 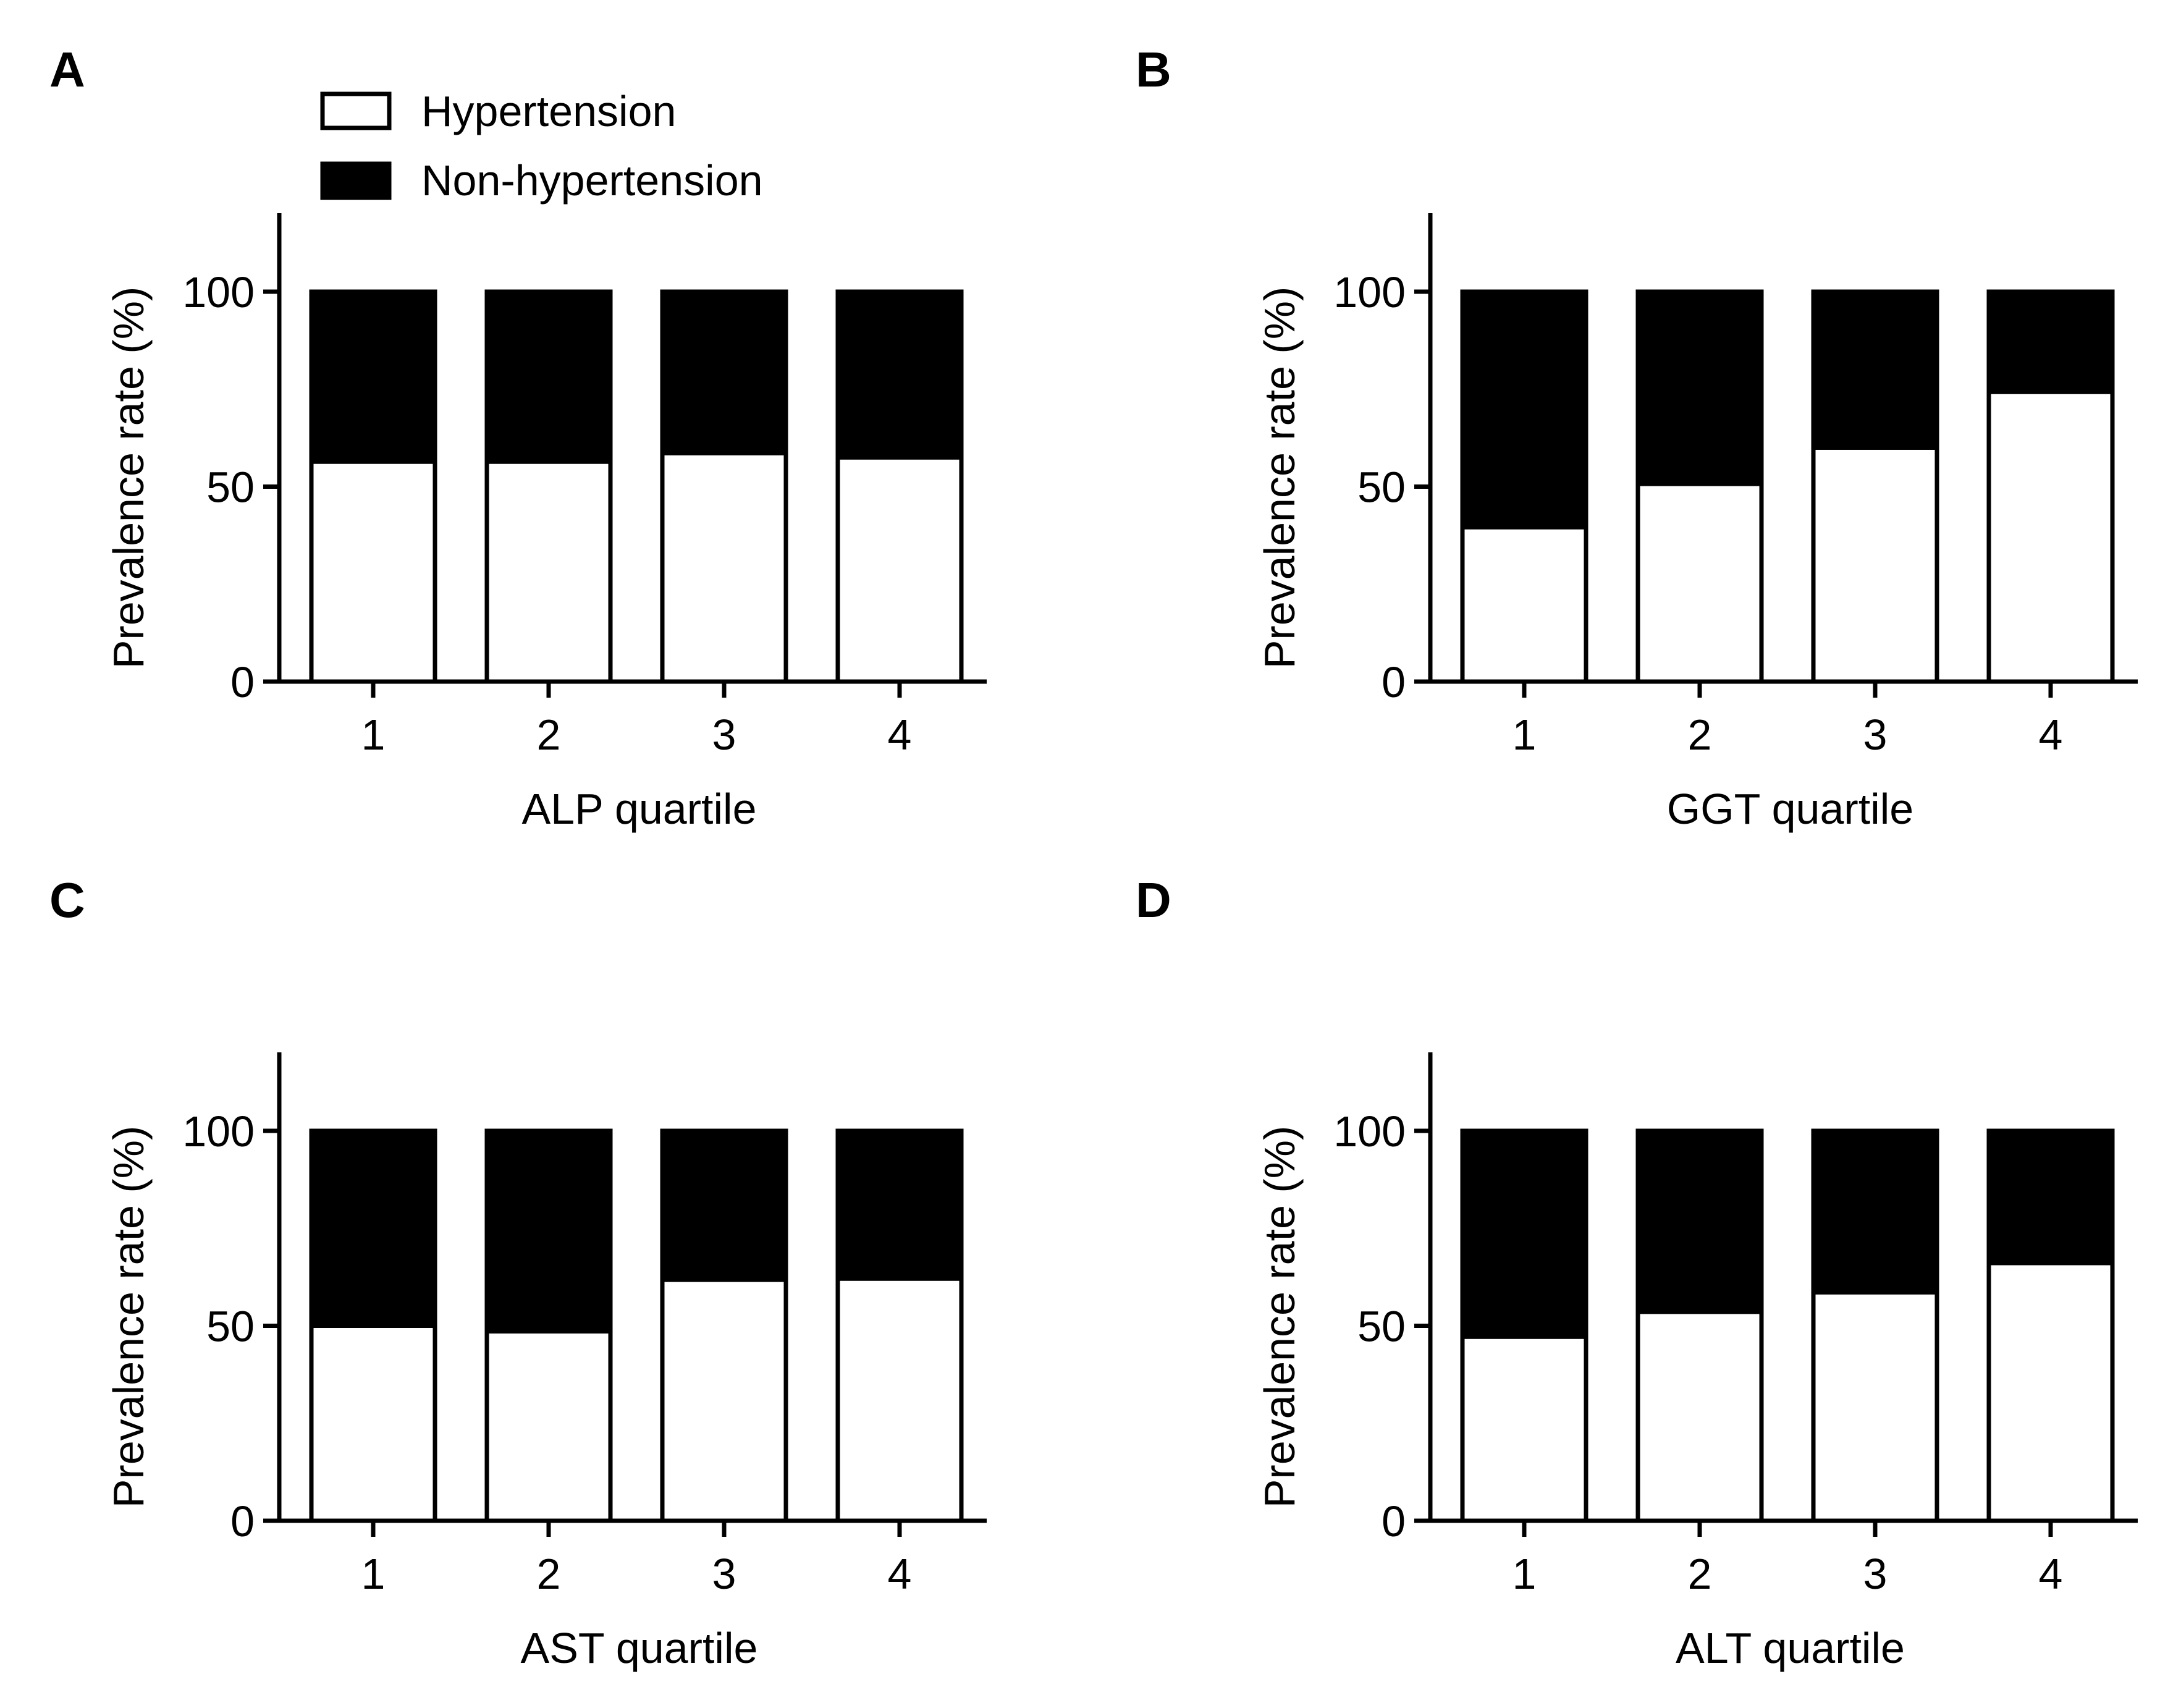 What do you see at coordinates (724, 1205) in the screenshot?
I see `panel-c-bar-3-non-hypertension` at bounding box center [724, 1205].